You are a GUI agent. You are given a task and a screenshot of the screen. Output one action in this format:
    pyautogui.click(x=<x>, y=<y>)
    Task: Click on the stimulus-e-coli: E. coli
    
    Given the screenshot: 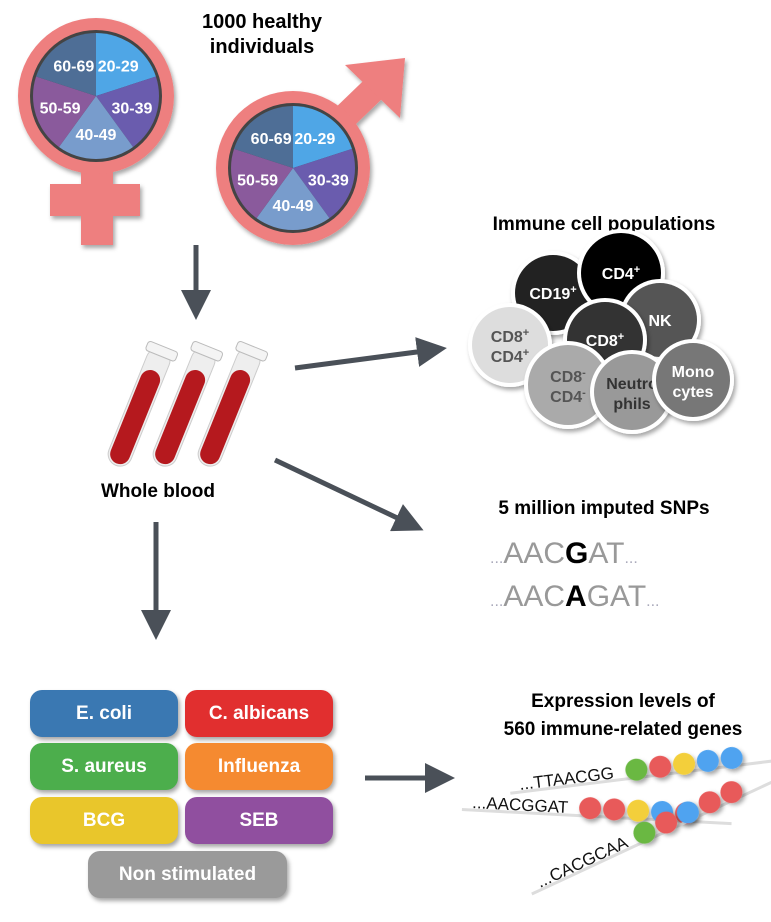 What is the action you would take?
    pyautogui.click(x=104, y=713)
    